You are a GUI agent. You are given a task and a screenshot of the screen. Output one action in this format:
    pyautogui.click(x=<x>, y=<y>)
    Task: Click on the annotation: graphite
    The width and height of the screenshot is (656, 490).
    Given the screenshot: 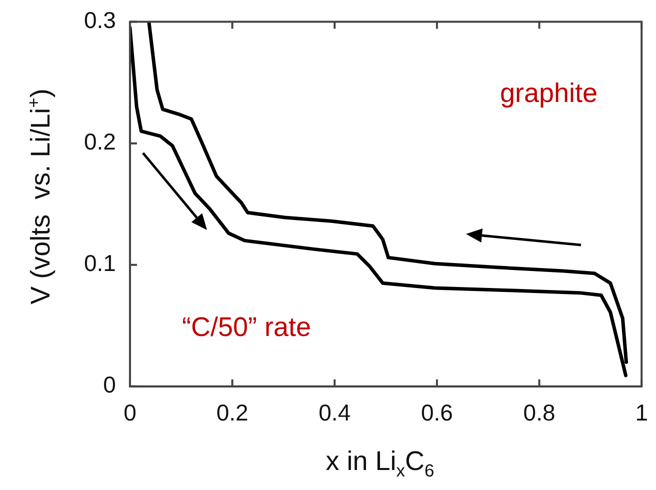 What is the action you would take?
    pyautogui.click(x=549, y=93)
    